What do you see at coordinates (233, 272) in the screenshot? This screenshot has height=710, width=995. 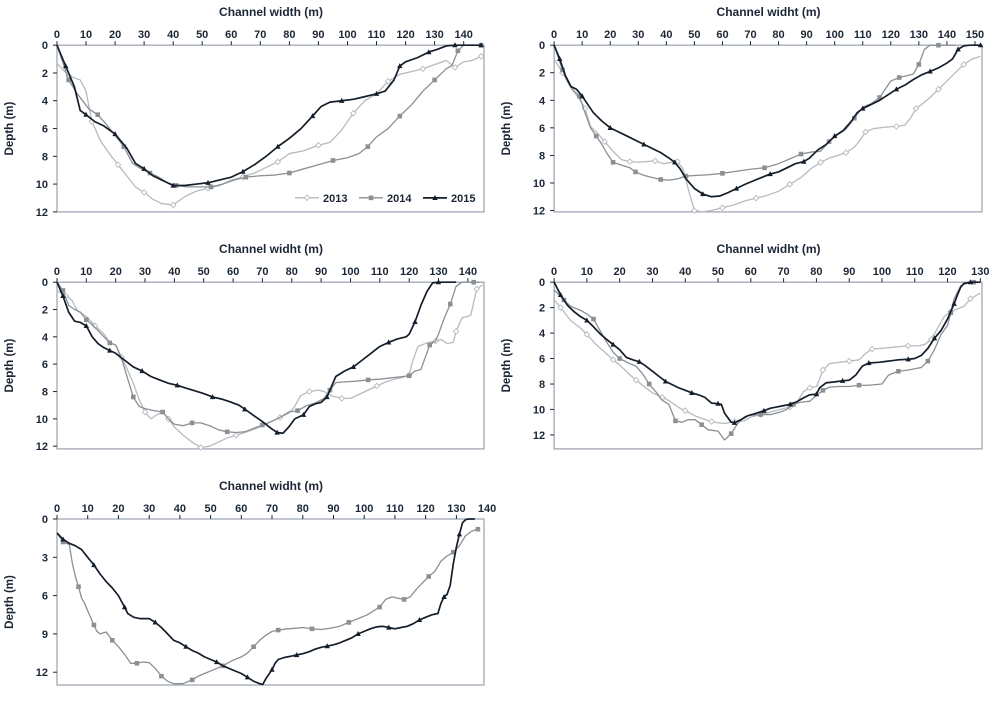 I see `x-tick-label: 60` at bounding box center [233, 272].